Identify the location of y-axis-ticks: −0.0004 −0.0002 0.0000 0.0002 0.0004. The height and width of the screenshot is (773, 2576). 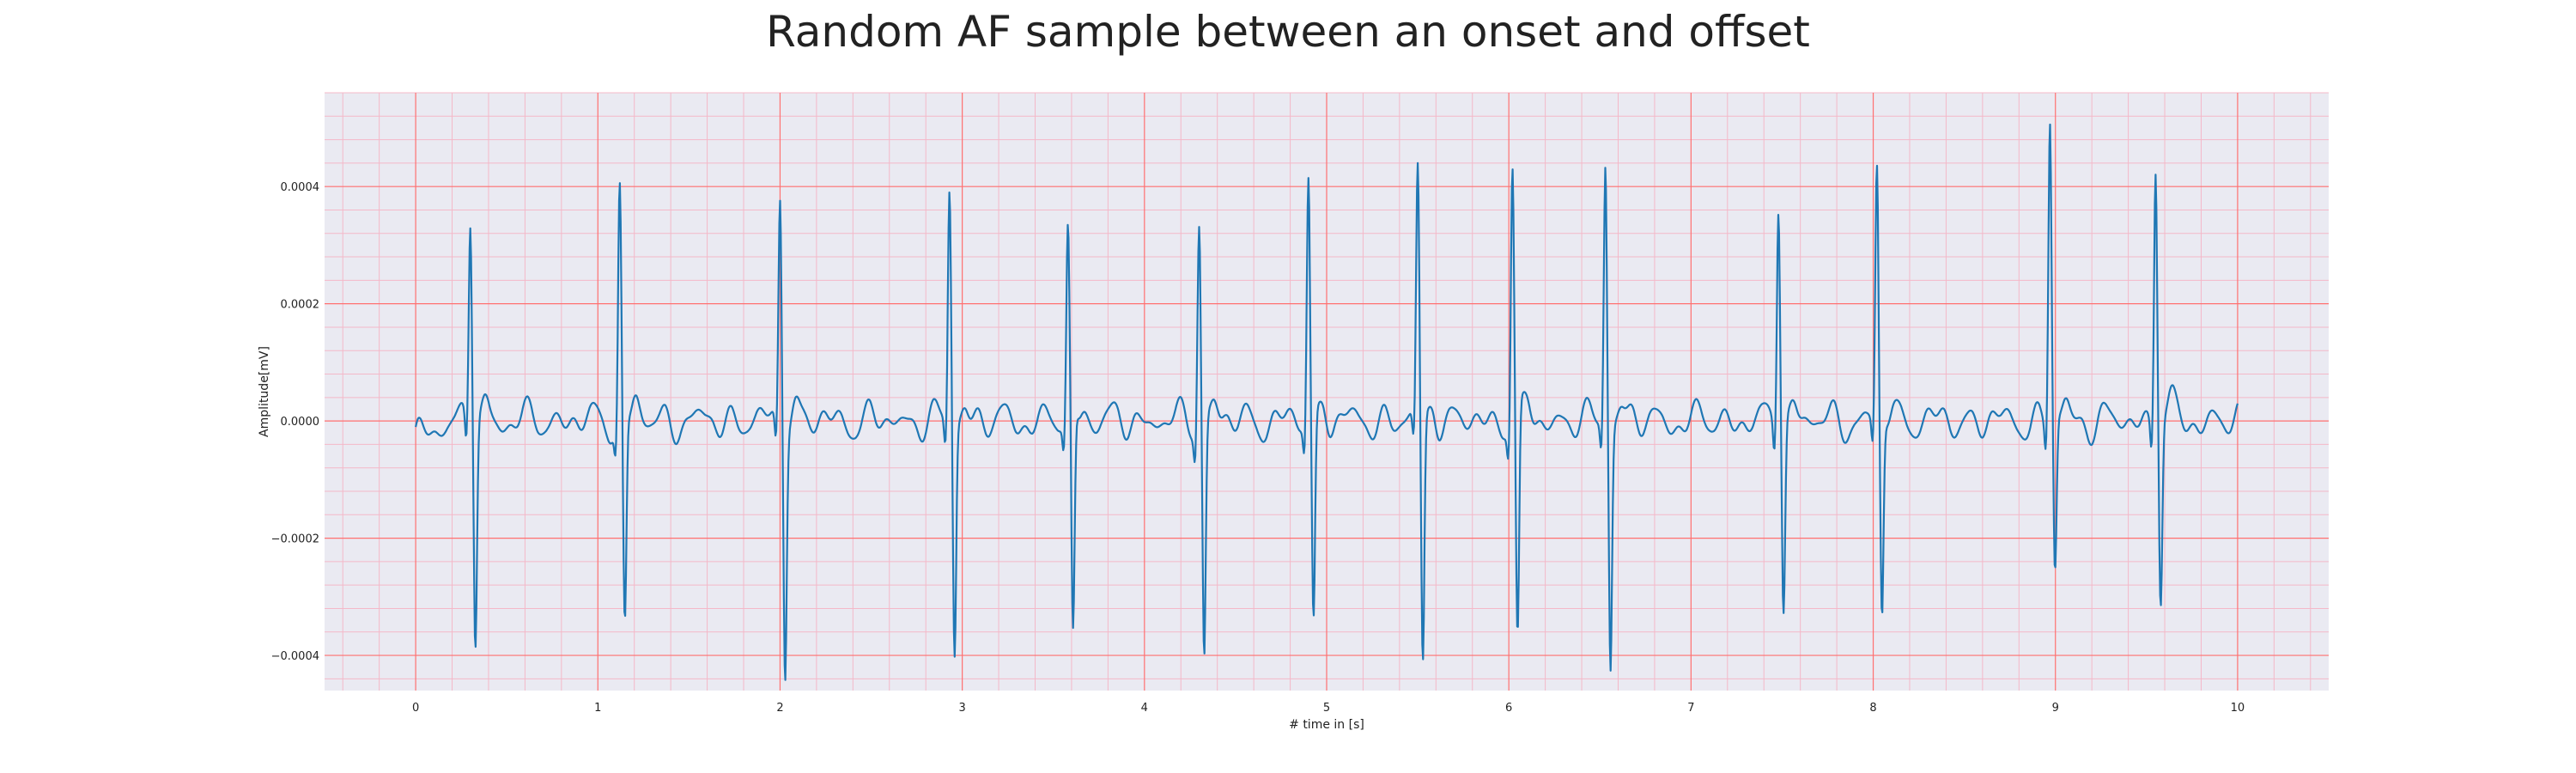
(295, 422).